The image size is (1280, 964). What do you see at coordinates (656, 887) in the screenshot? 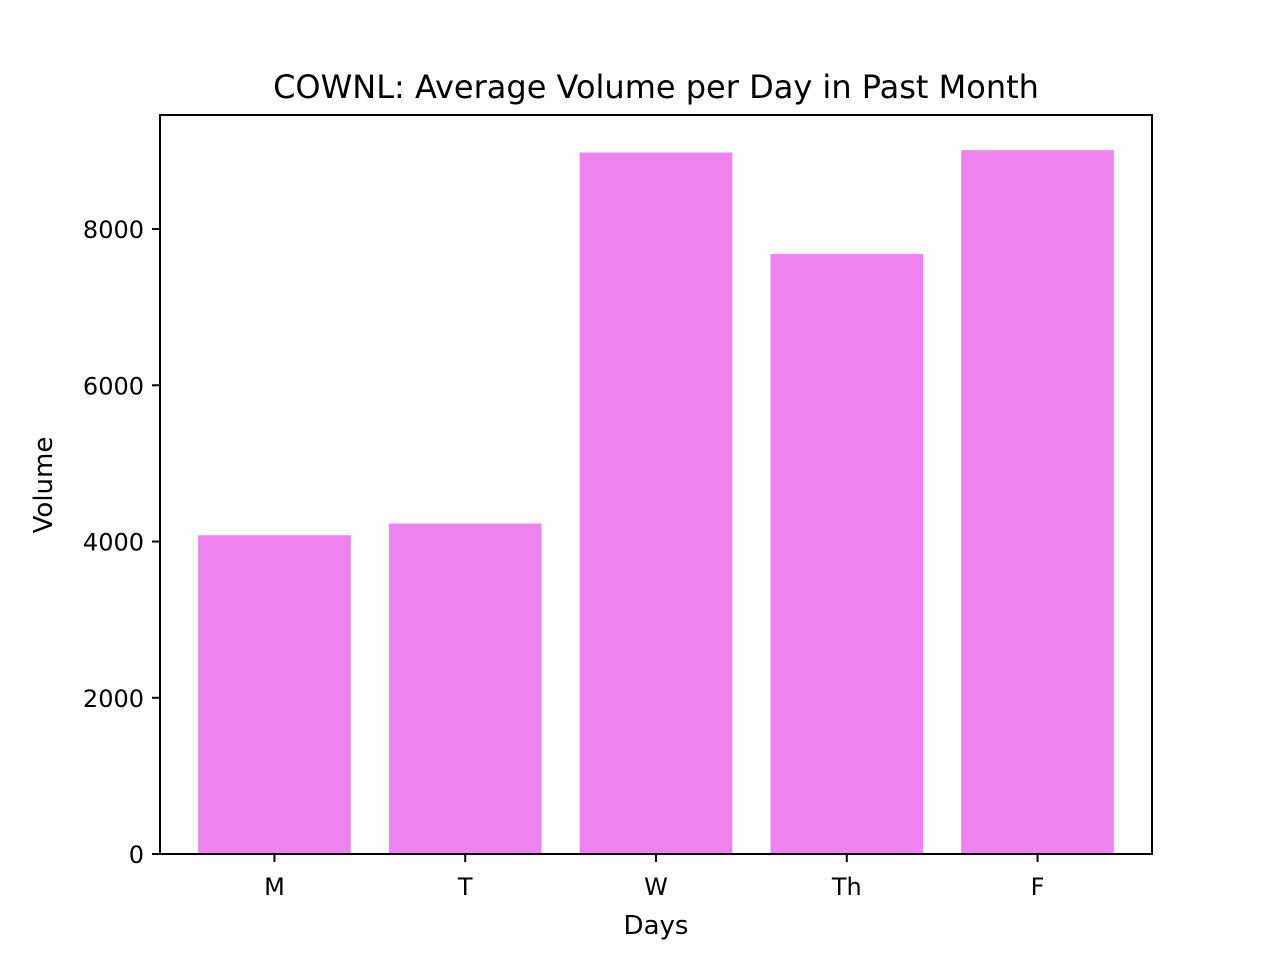
I see `x-tick-label: W` at bounding box center [656, 887].